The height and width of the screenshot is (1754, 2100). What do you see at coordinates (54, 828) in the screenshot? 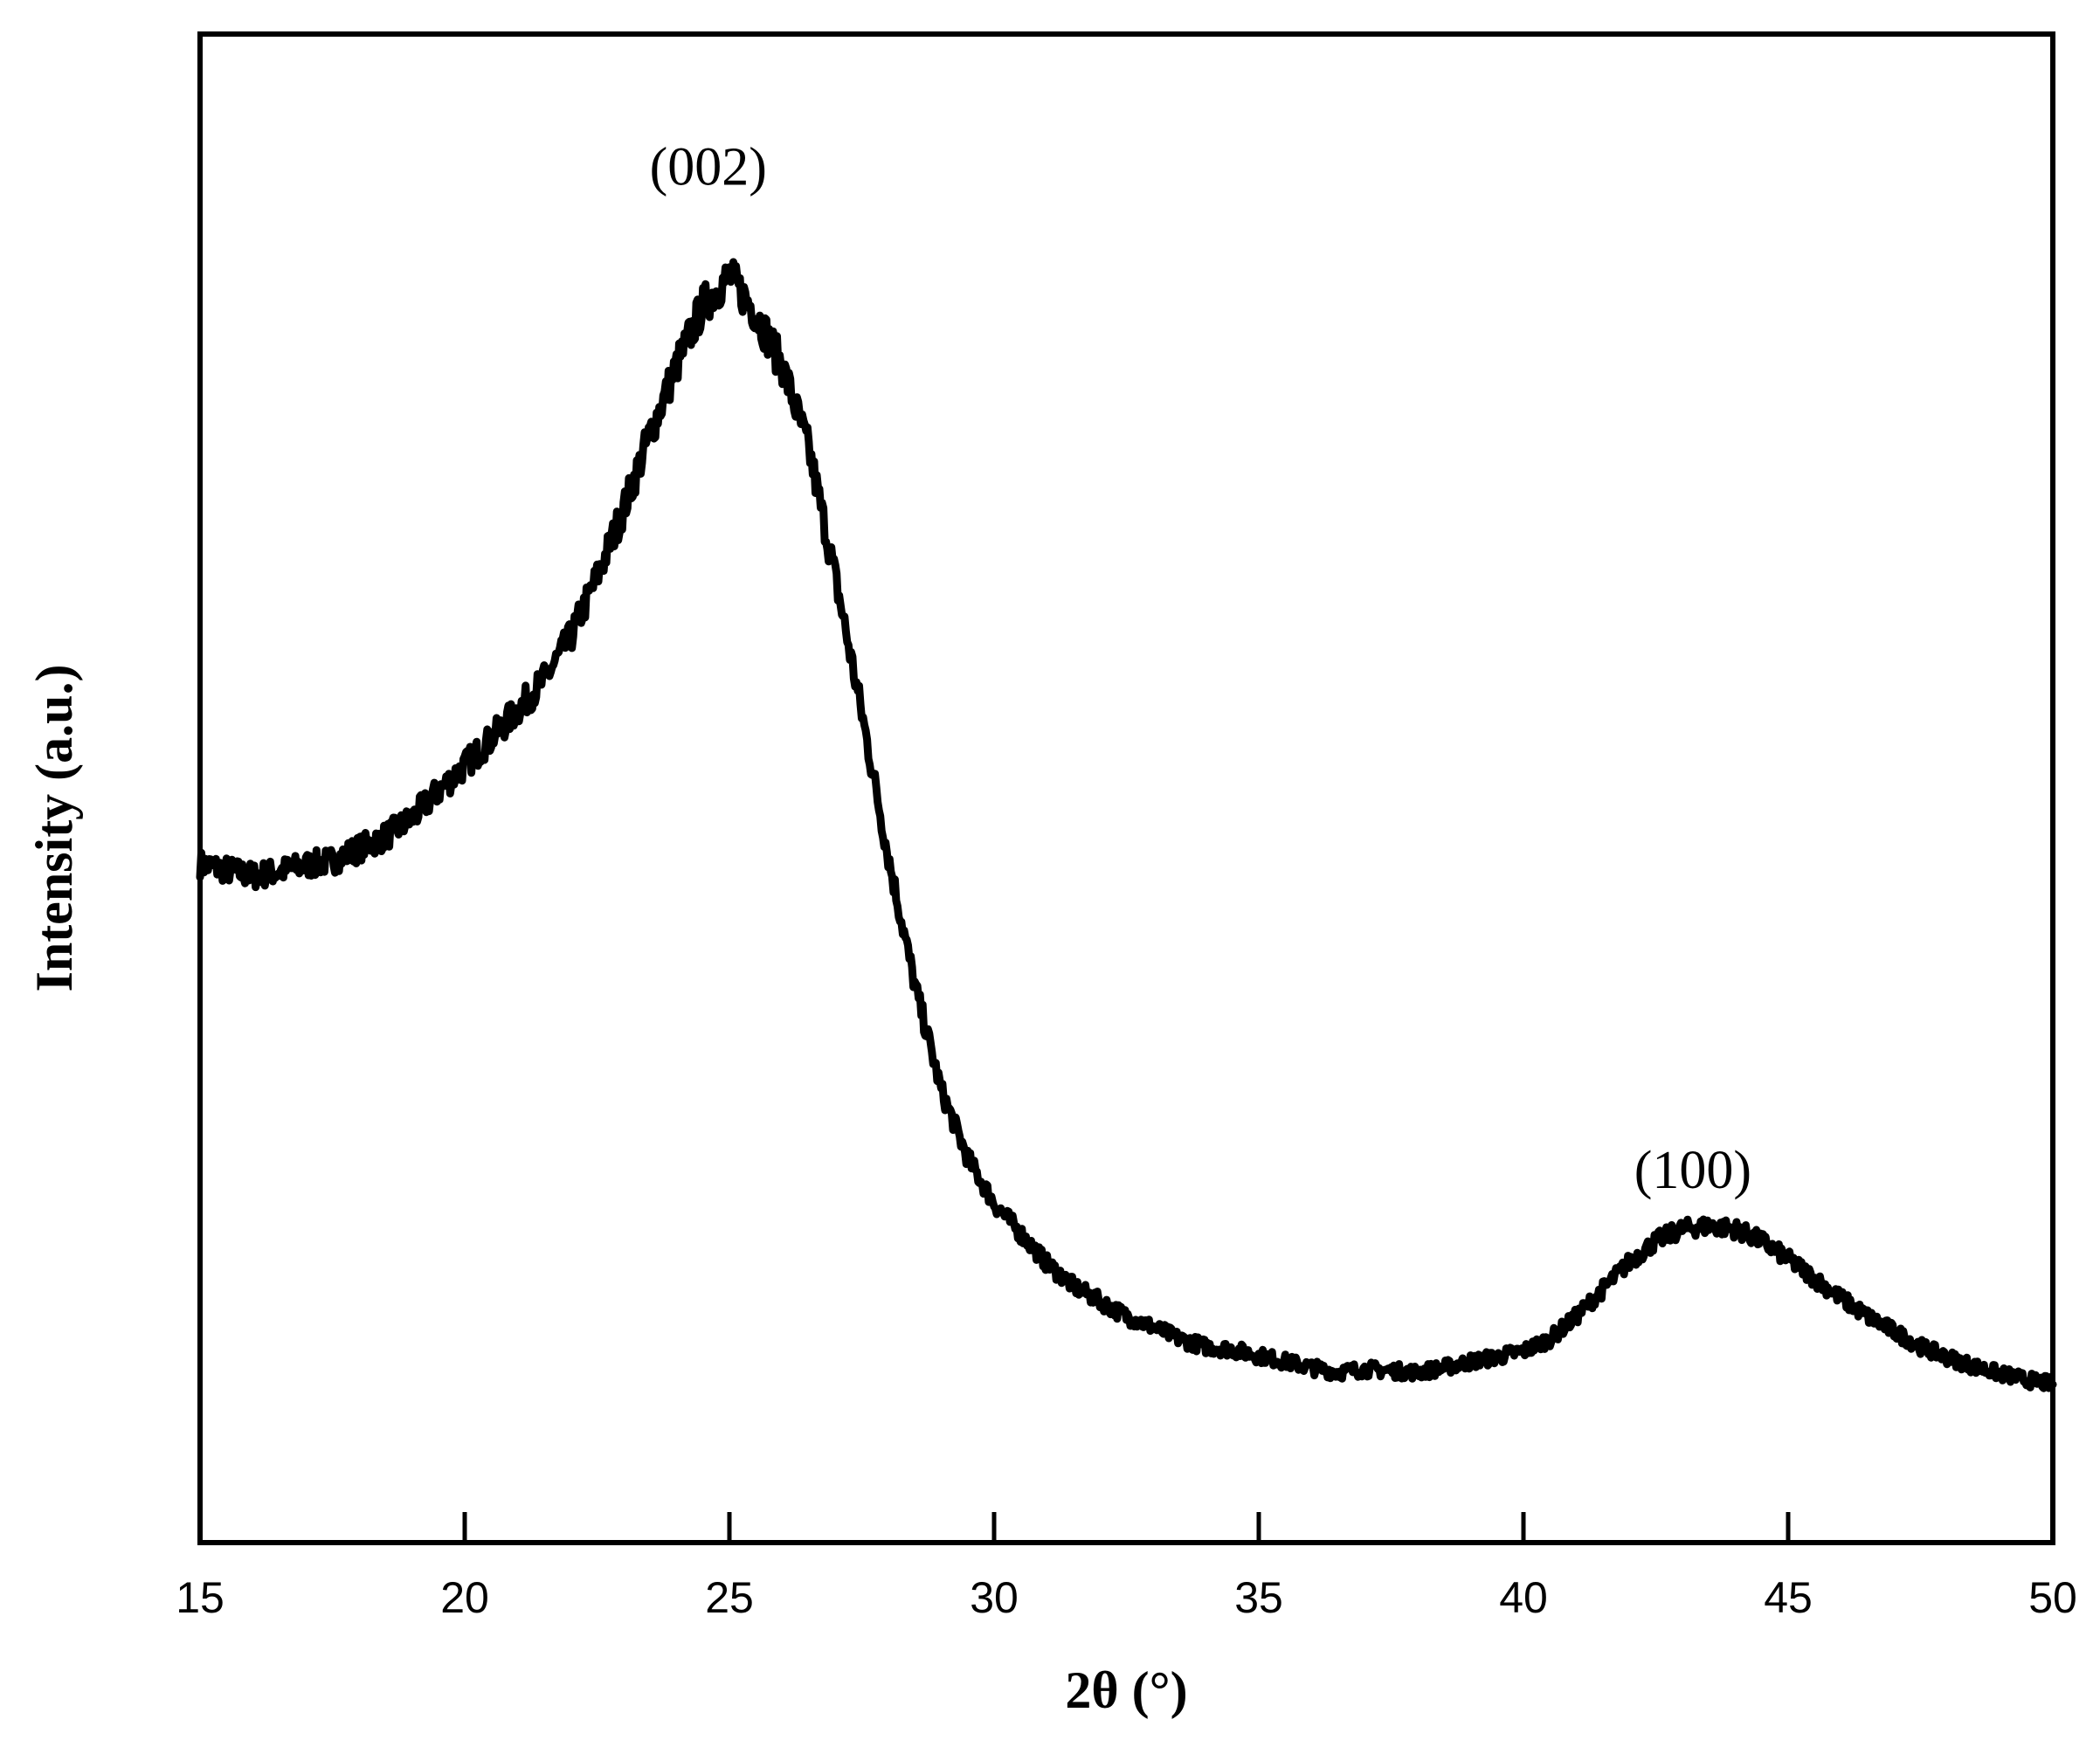
I see `y-axis-title: Intensity (a.u.)` at bounding box center [54, 828].